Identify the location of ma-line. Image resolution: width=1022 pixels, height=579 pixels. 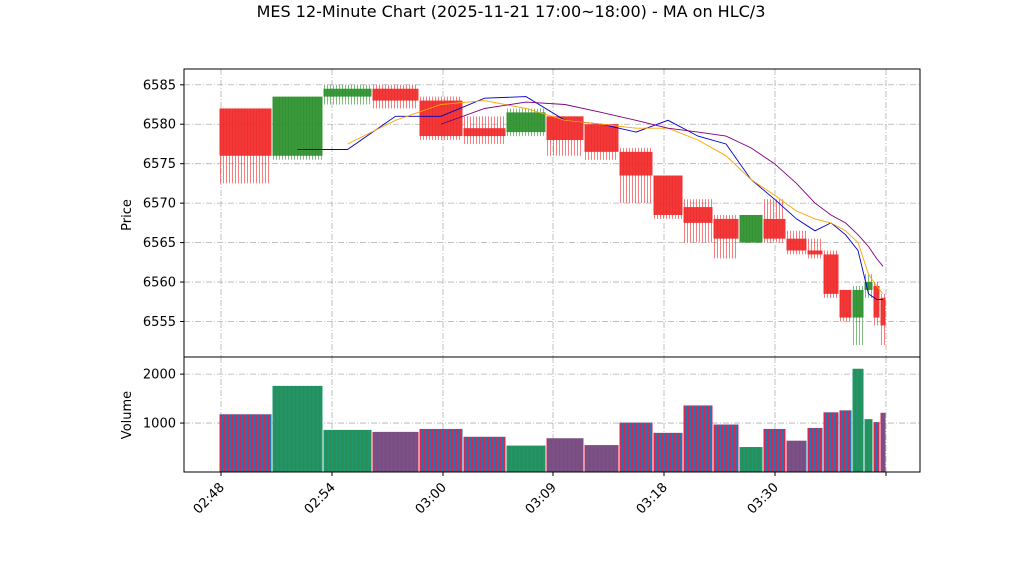
(662, 184).